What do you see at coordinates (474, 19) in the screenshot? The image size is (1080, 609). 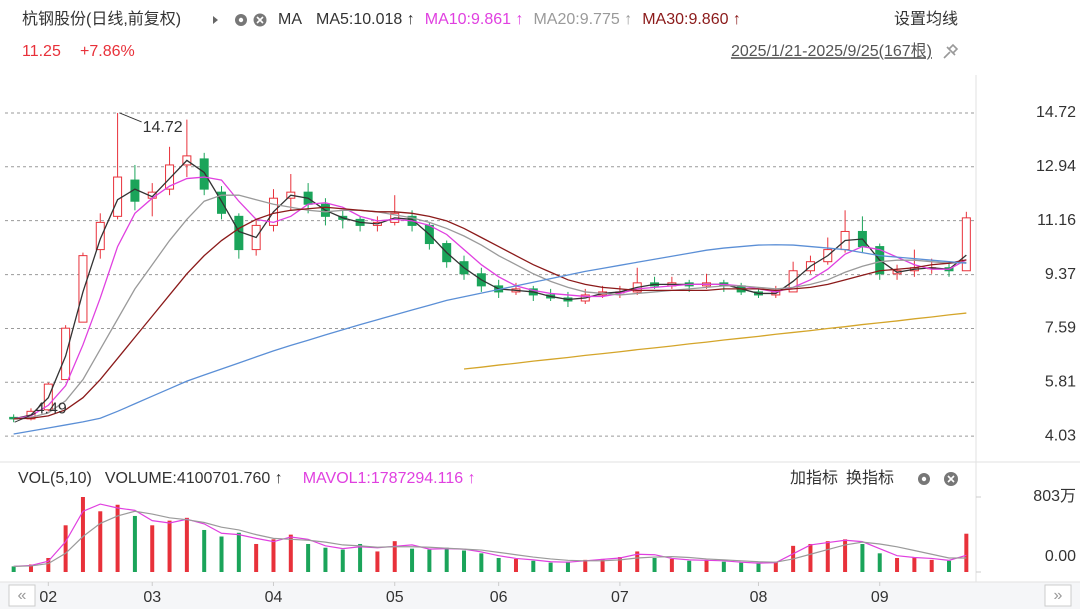 I see `legend-item: MA10:9.861 ↑` at bounding box center [474, 19].